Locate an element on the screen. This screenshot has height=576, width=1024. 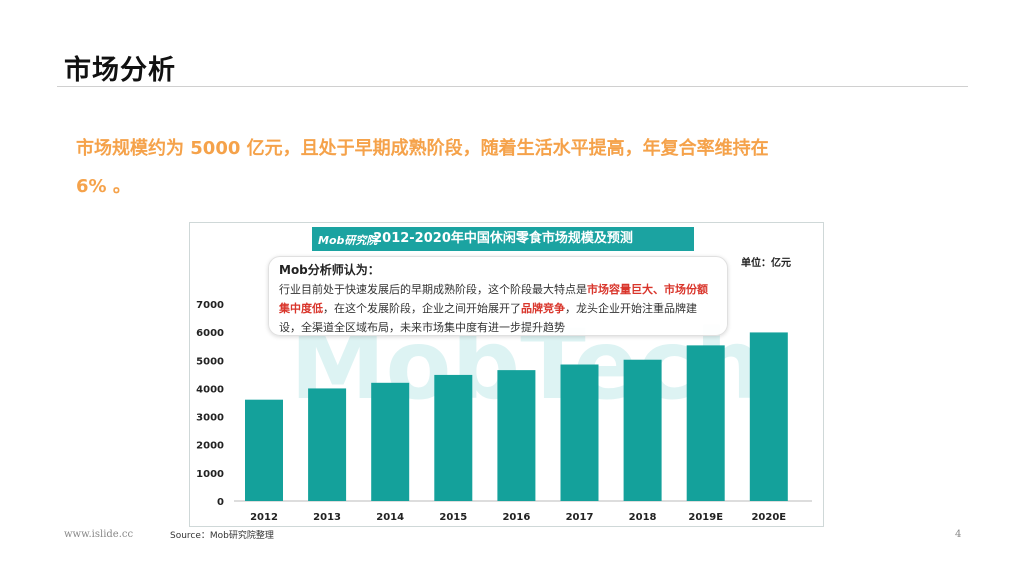
y-tick-label: 6000 is located at coordinates (210, 333).